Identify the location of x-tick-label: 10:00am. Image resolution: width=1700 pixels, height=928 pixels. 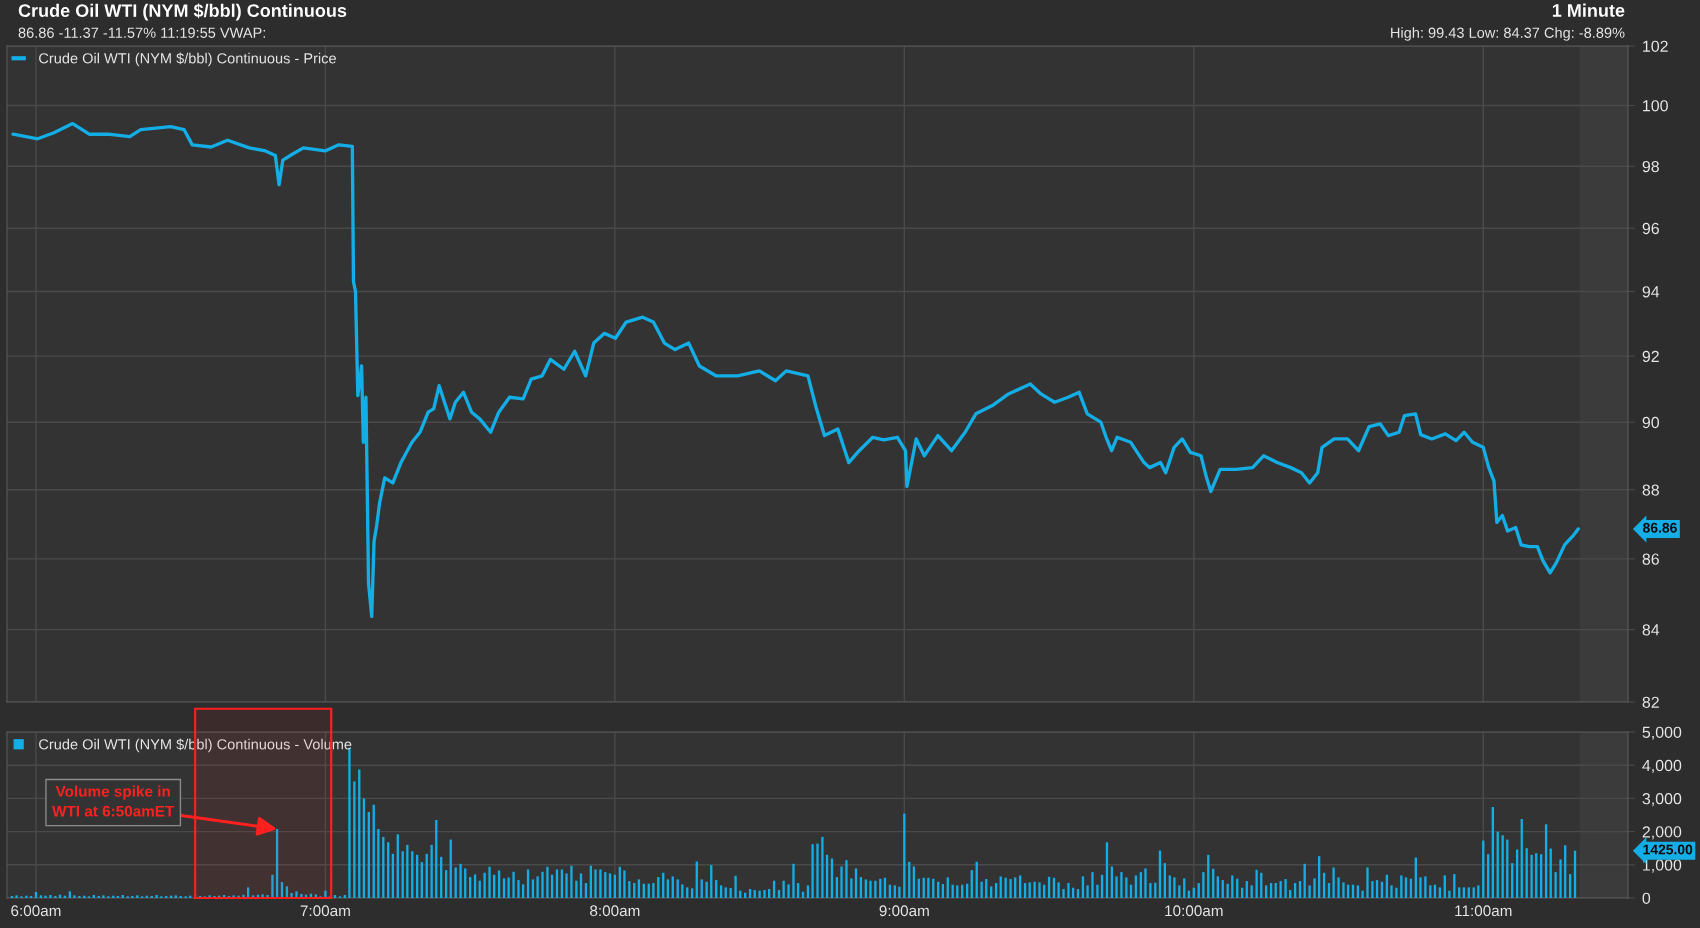
(1194, 911).